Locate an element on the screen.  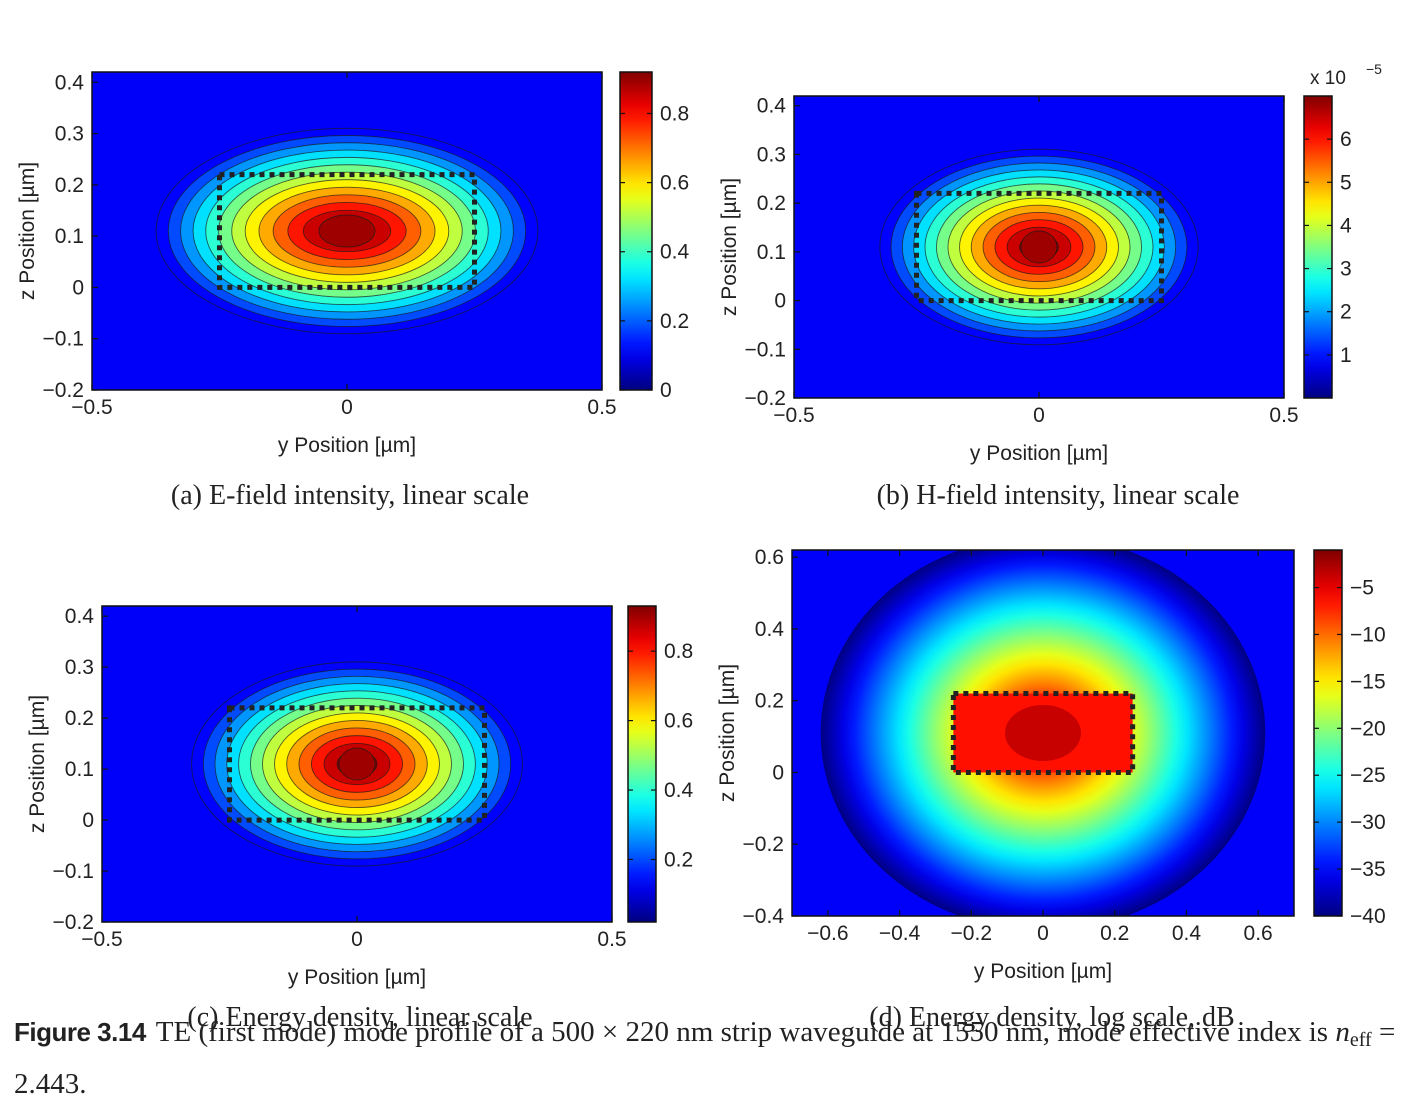
x-tick-label: −0.4 is located at coordinates (900, 933).